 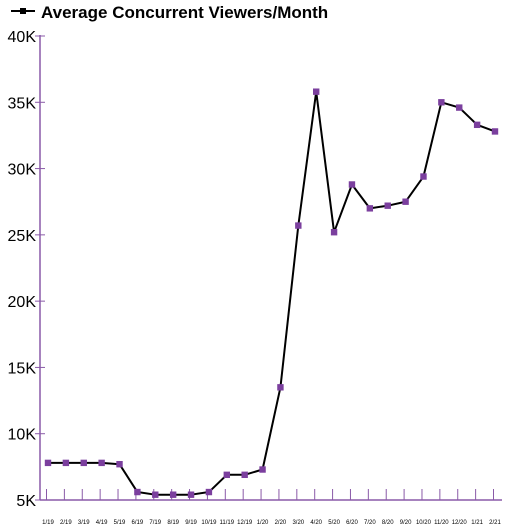 What do you see at coordinates (352, 523) in the screenshot?
I see `x-tick-label: 6/20` at bounding box center [352, 523].